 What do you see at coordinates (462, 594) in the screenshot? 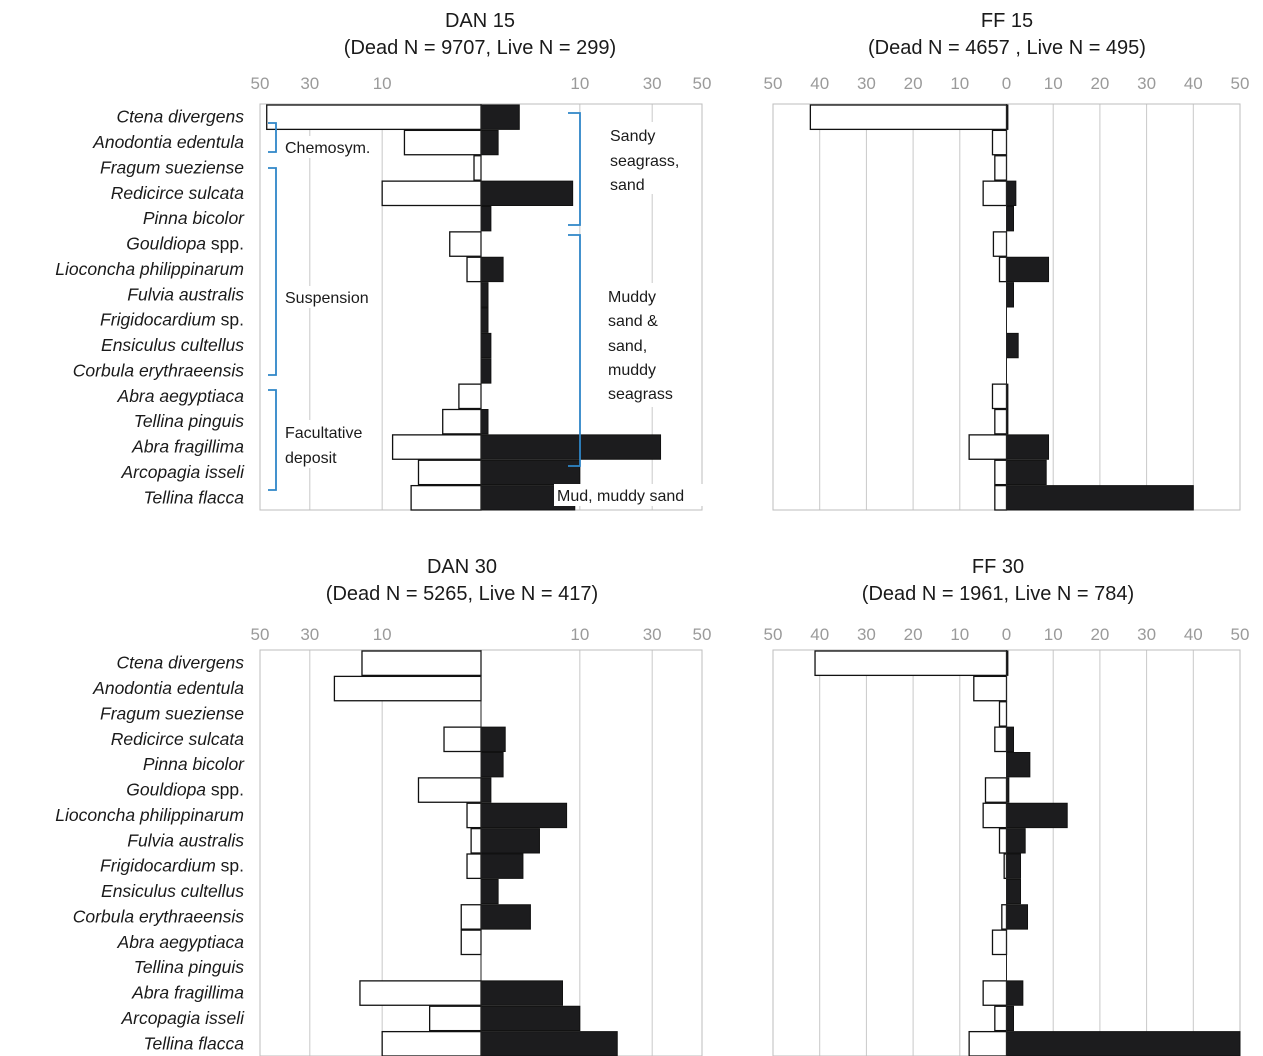
I see `panel-subtitle: (Dead N = 5265, Live N = 417)` at bounding box center [462, 594].